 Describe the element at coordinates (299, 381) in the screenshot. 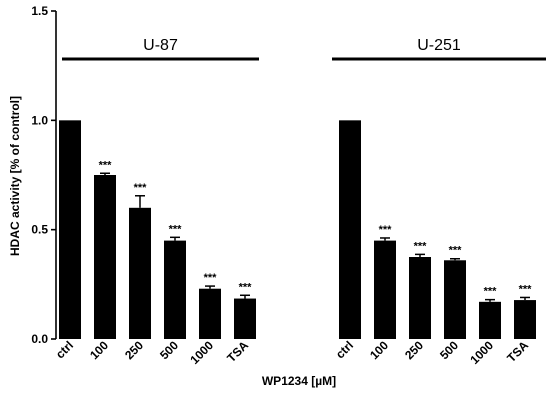

I see `x-axis-title: WP1234 [µM]` at that location.